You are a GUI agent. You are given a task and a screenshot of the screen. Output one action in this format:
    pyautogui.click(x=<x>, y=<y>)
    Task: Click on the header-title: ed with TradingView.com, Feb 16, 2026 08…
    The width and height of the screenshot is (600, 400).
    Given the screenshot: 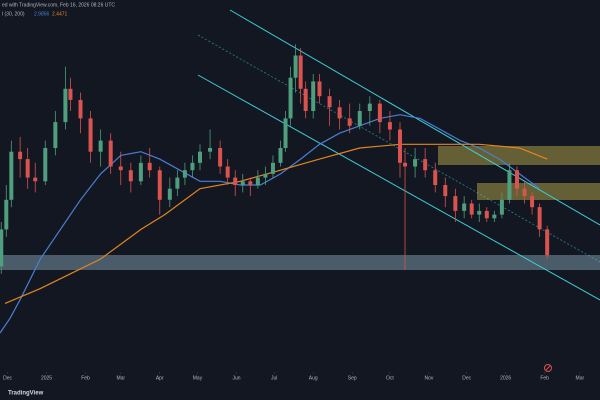 What is the action you would take?
    pyautogui.click(x=58, y=5)
    